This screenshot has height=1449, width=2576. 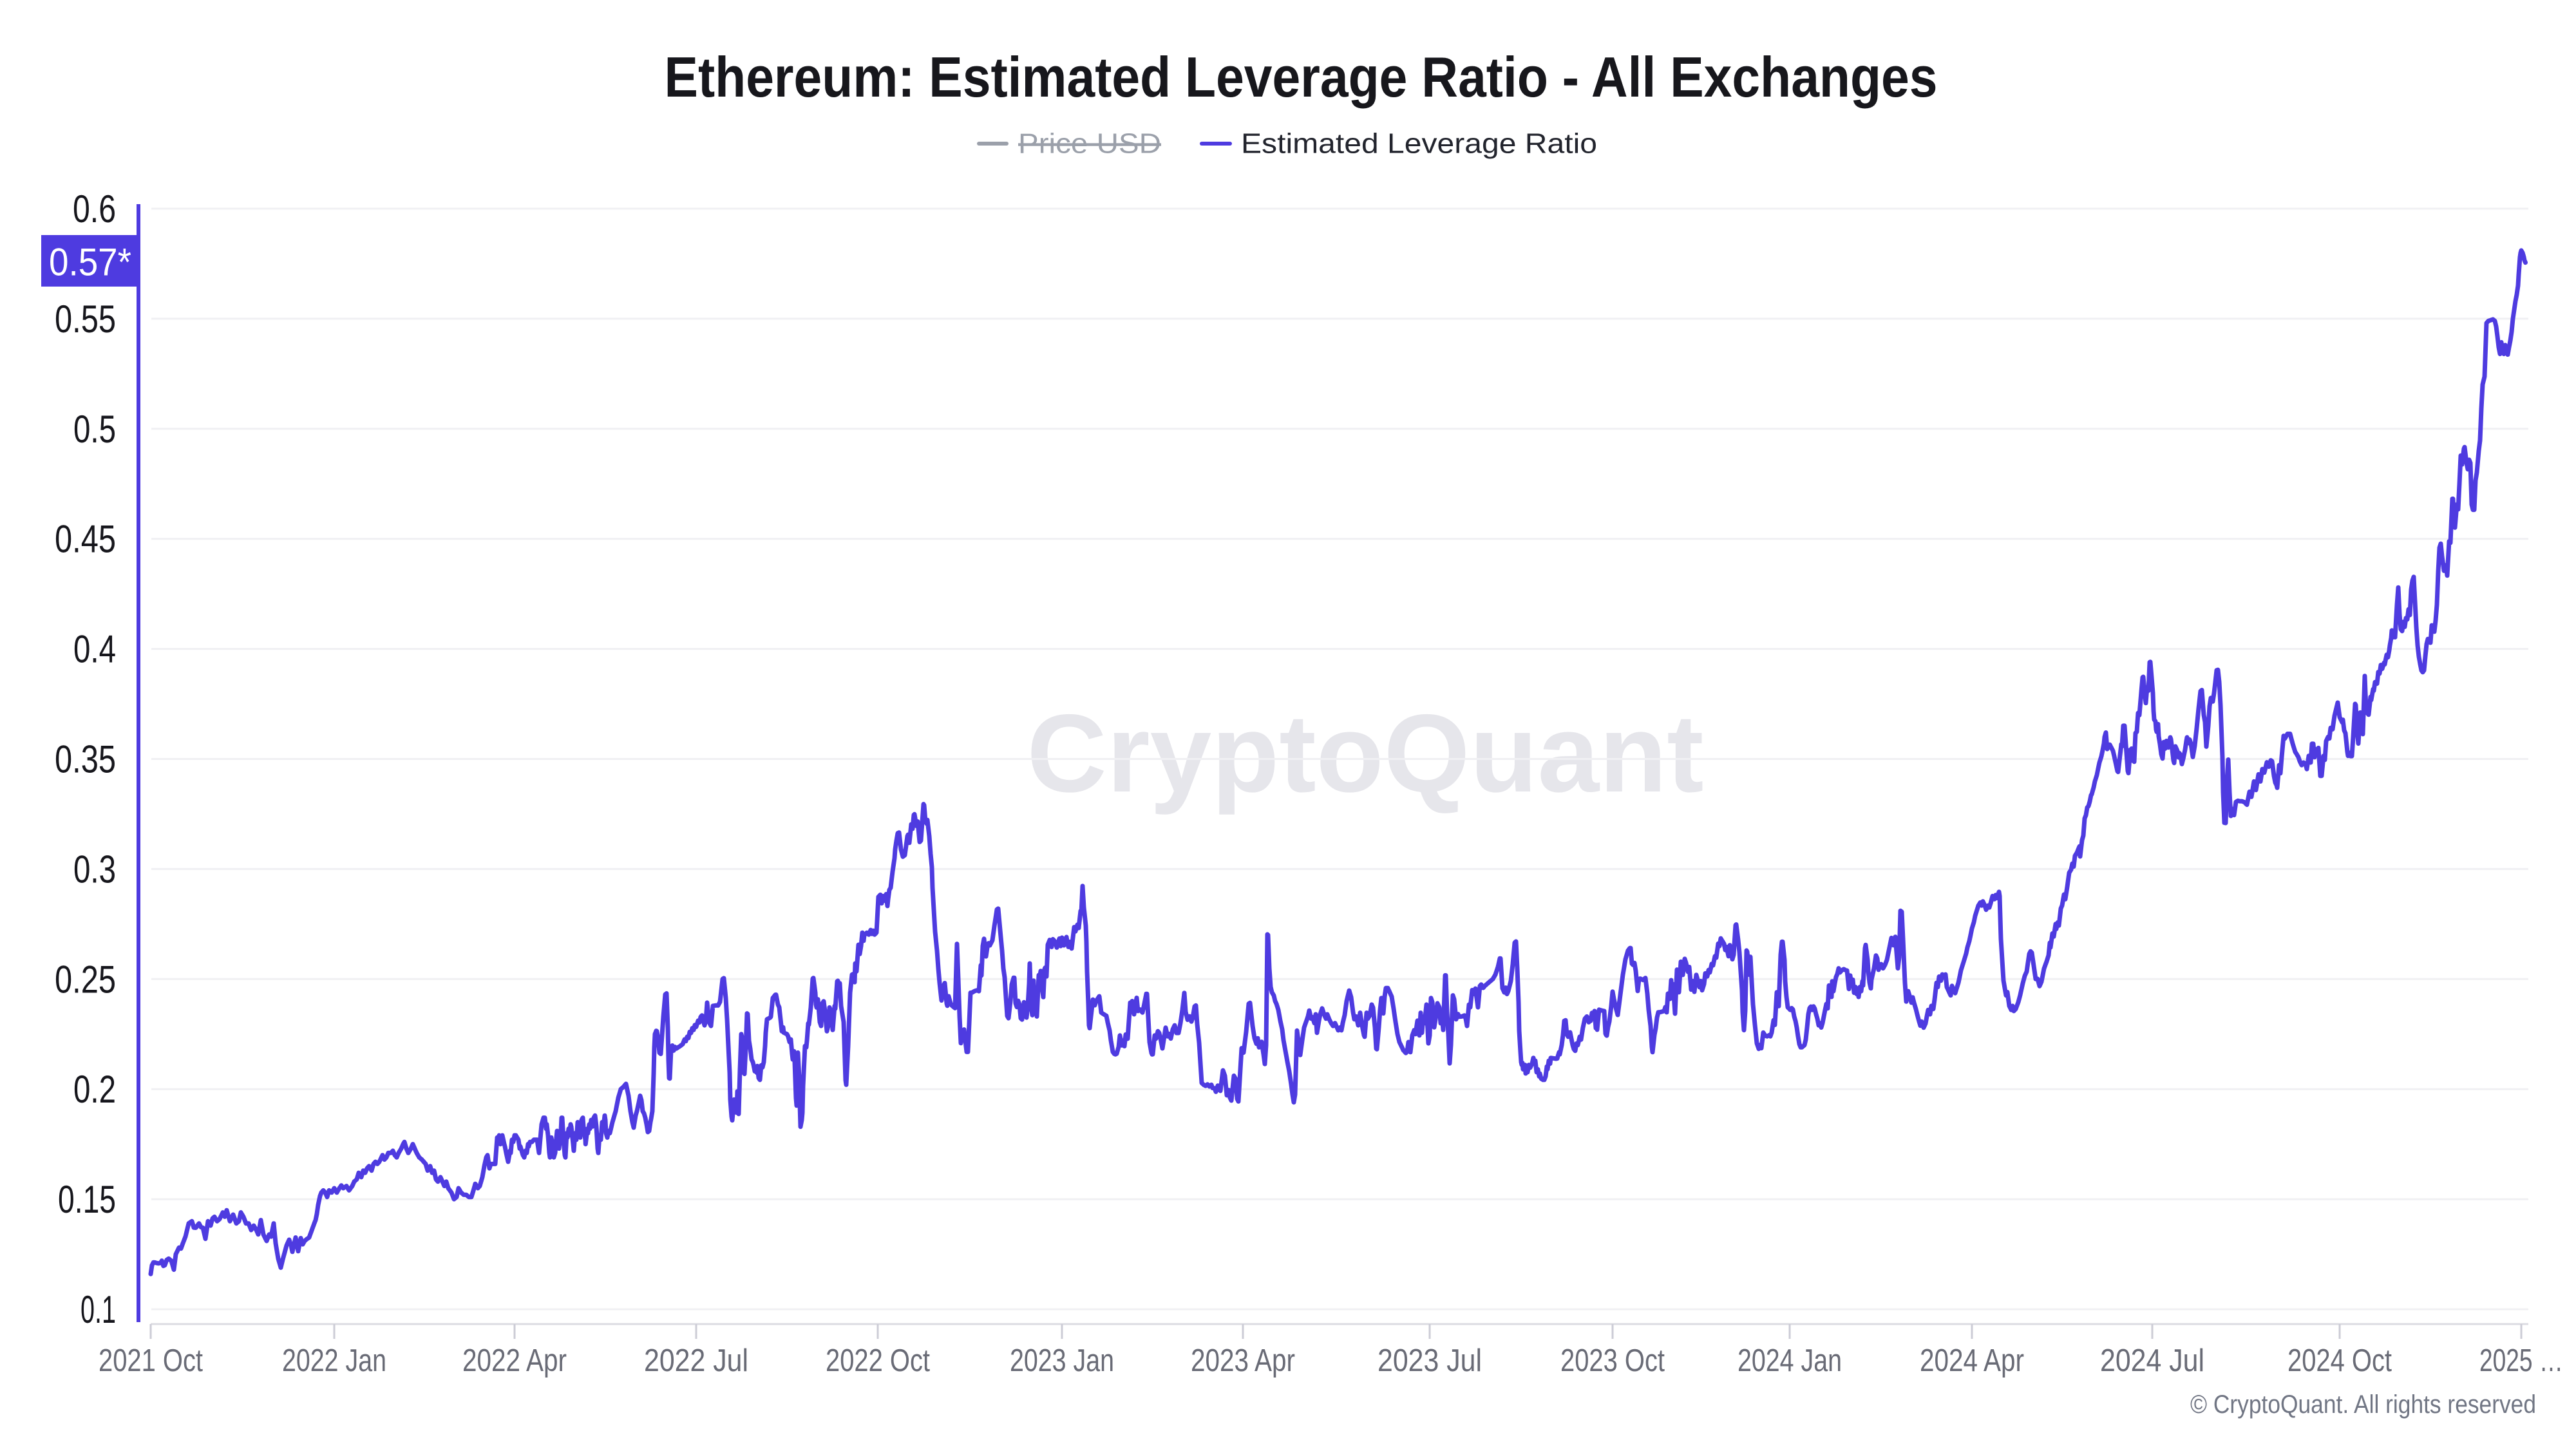 I want to click on svg-text: Price USD, so click(x=1090, y=144).